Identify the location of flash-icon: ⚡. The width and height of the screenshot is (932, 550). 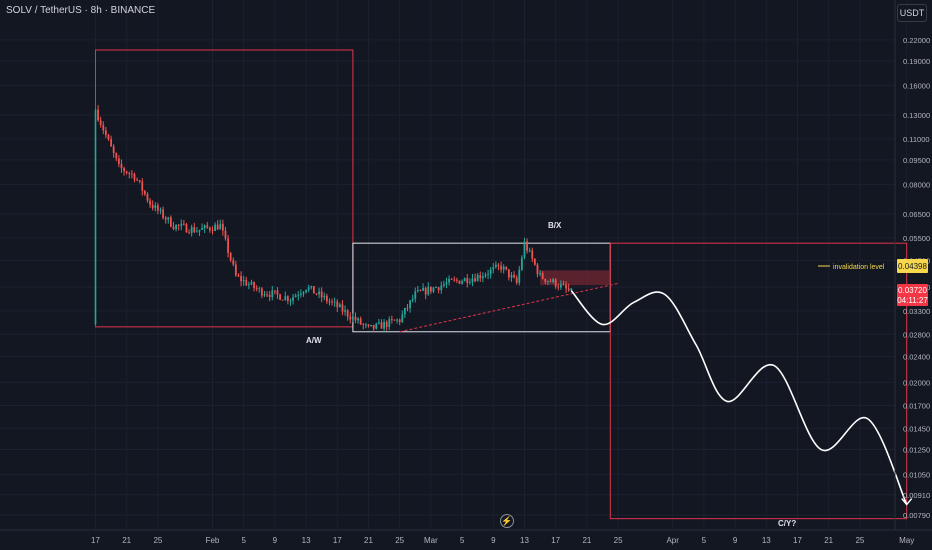
(507, 521).